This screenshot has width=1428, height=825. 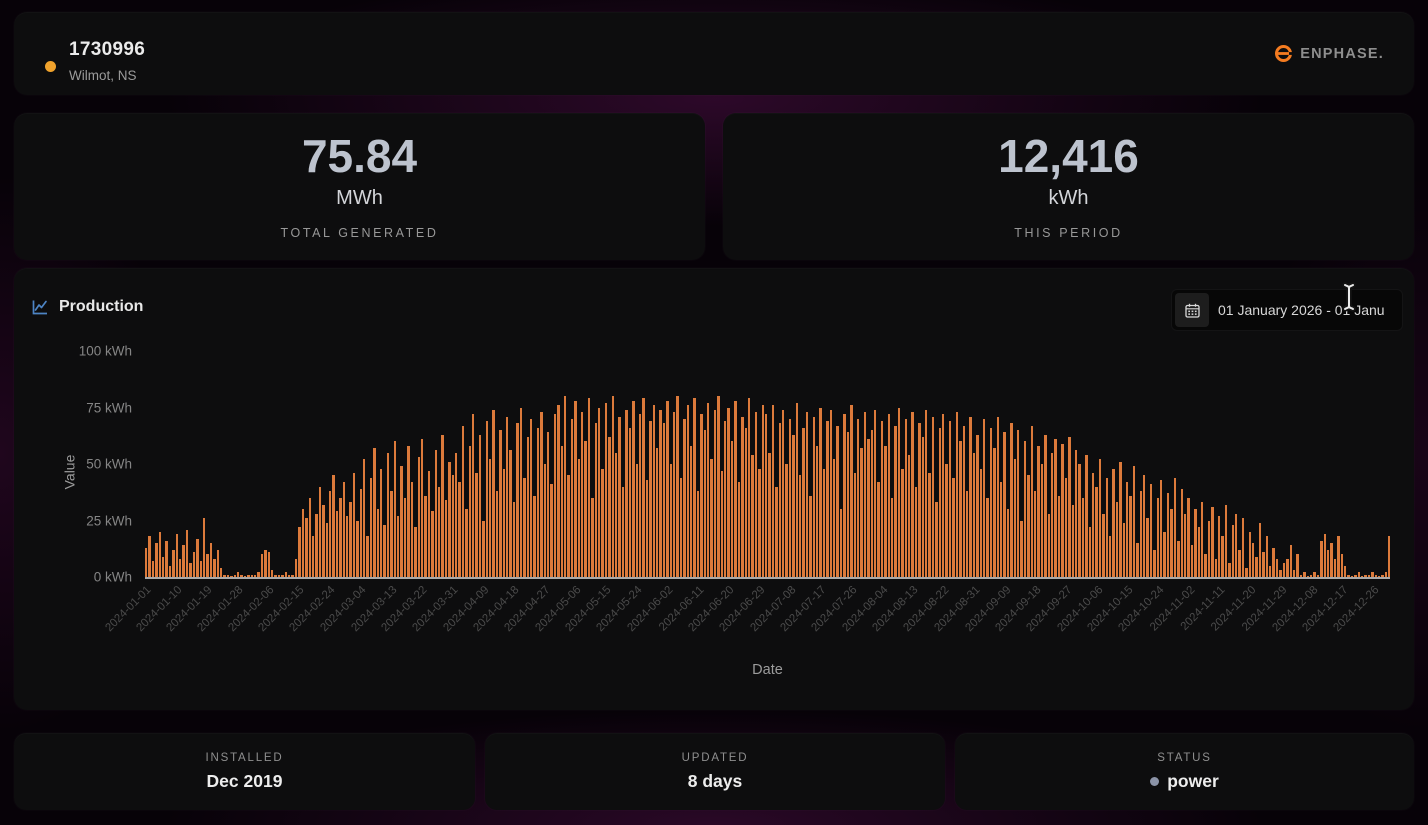 I want to click on stat-value: 12,416, so click(x=1068, y=156).